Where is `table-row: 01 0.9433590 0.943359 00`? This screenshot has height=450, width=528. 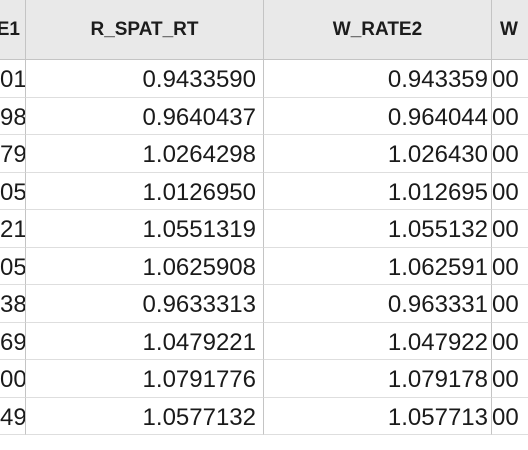
table-row: 01 0.9433590 0.943359 00 is located at coordinates (264, 79).